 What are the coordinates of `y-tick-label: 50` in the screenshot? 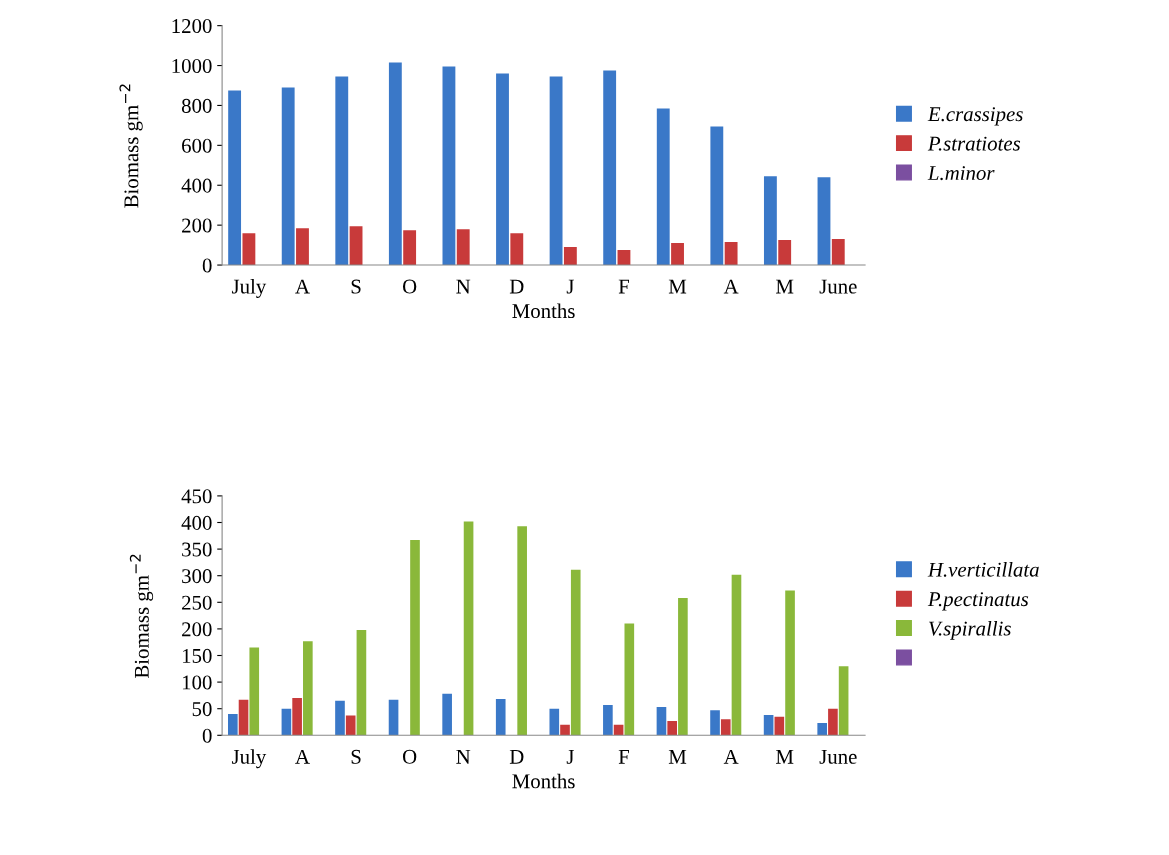 It's located at (202, 709).